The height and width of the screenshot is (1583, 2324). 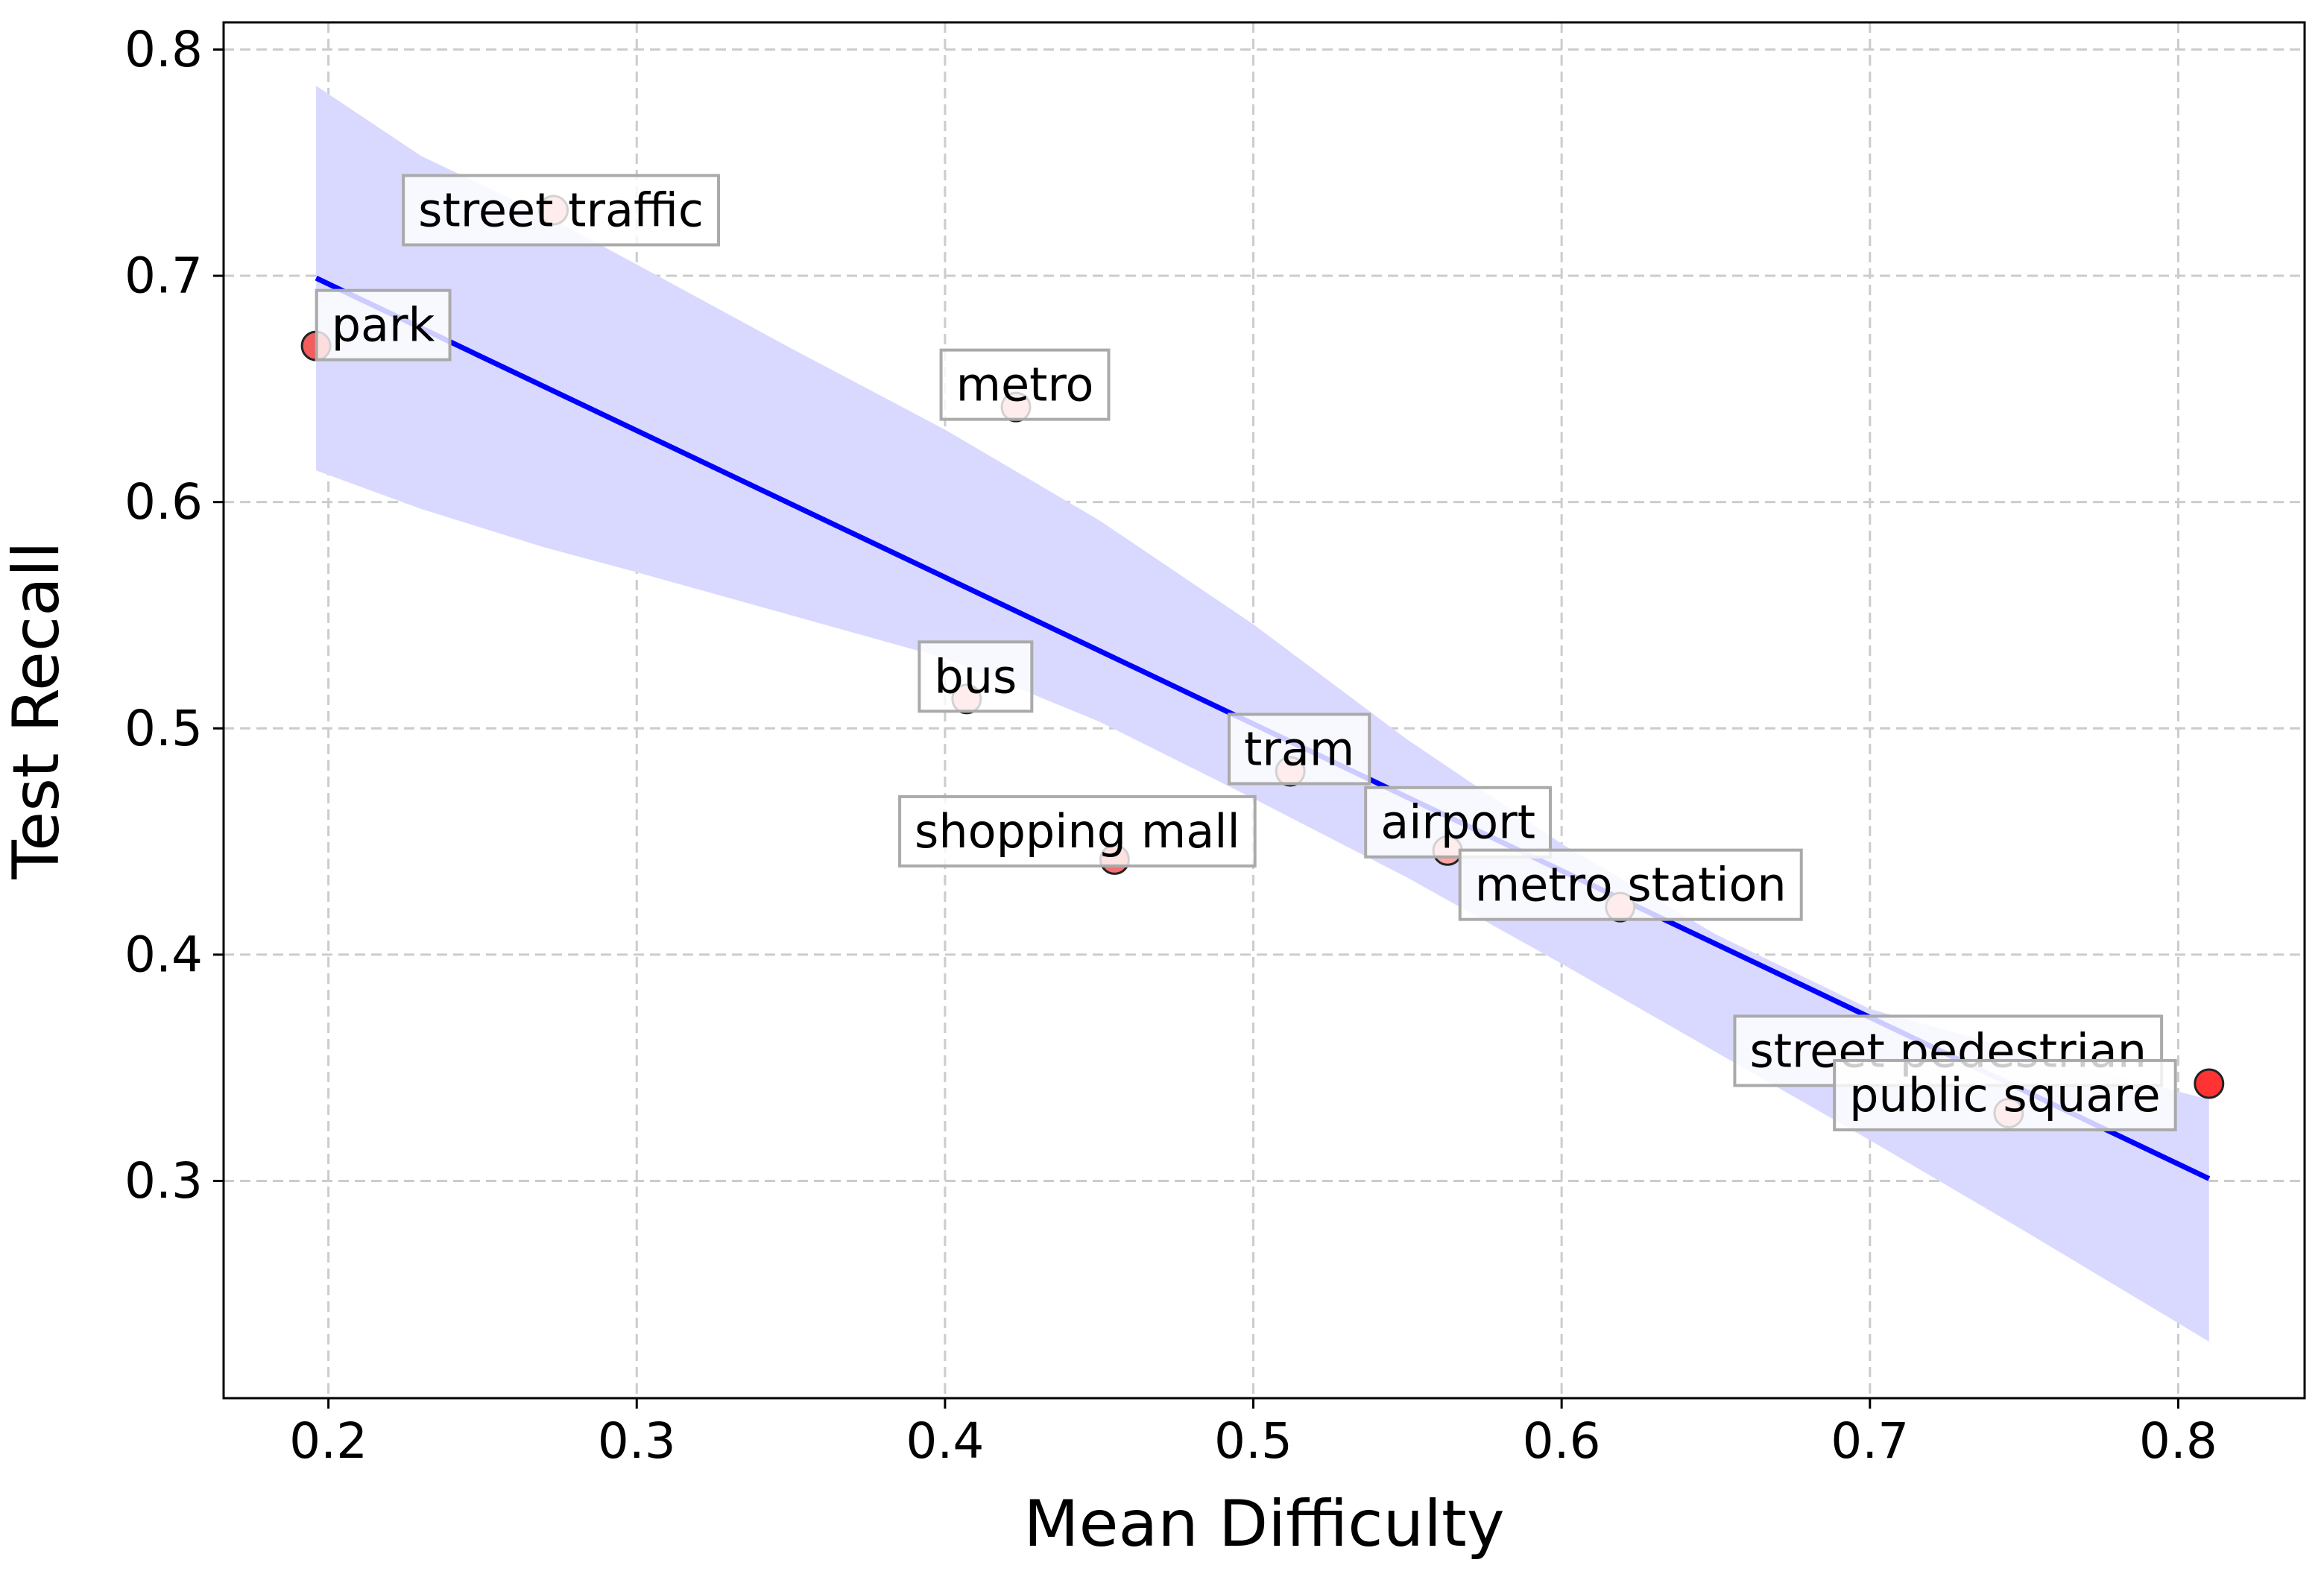 I want to click on x-tick-label: 0.8, so click(x=2178, y=1441).